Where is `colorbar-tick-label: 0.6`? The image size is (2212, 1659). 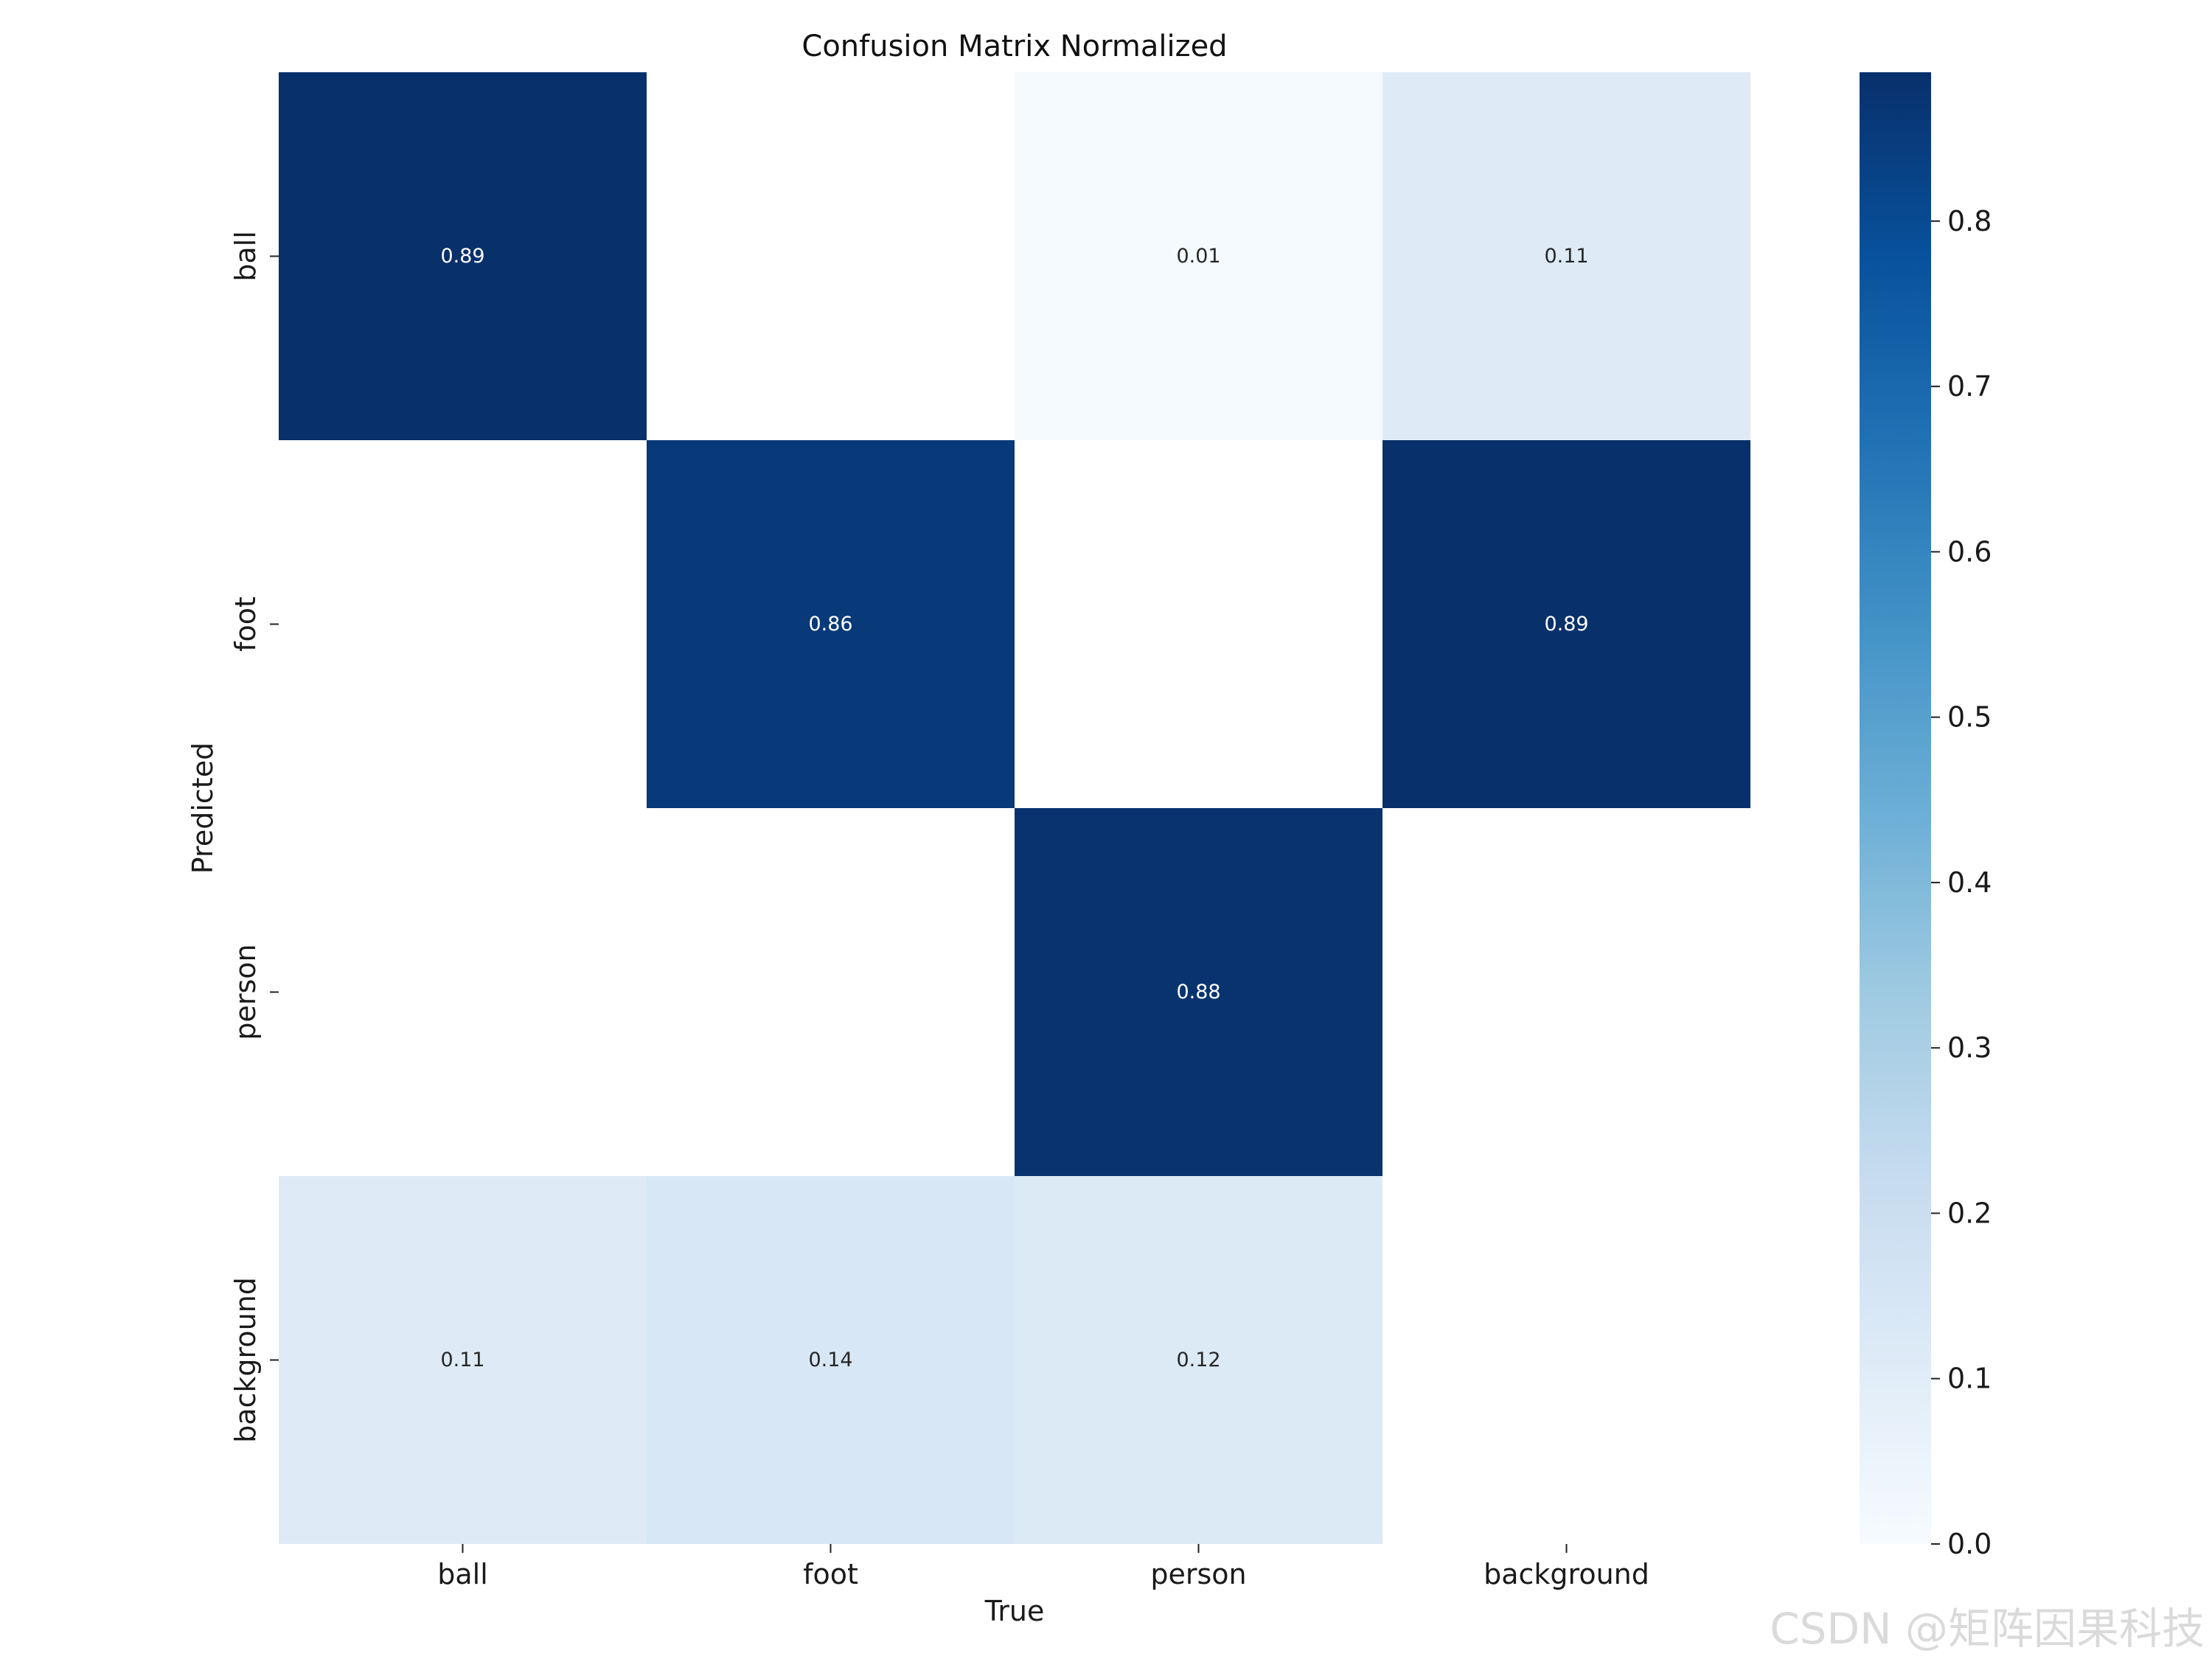 colorbar-tick-label: 0.6 is located at coordinates (1969, 551).